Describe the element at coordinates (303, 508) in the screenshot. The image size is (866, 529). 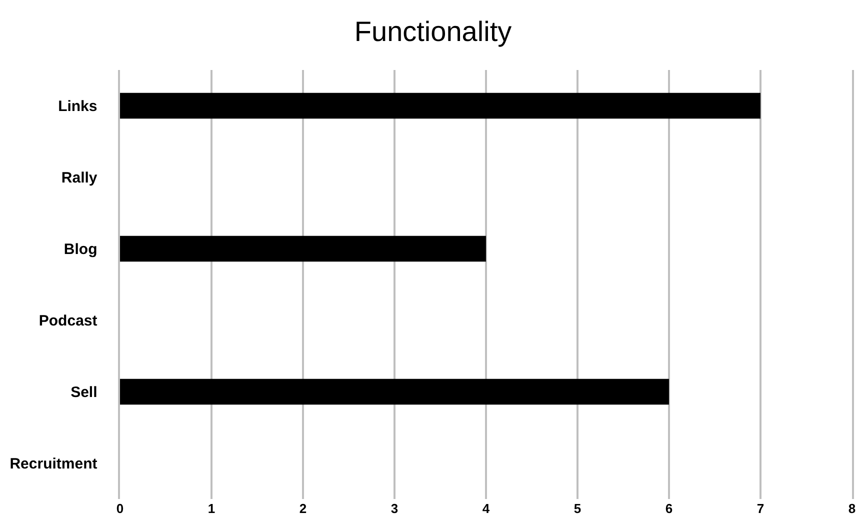
I see `x-tick-label: 2` at that location.